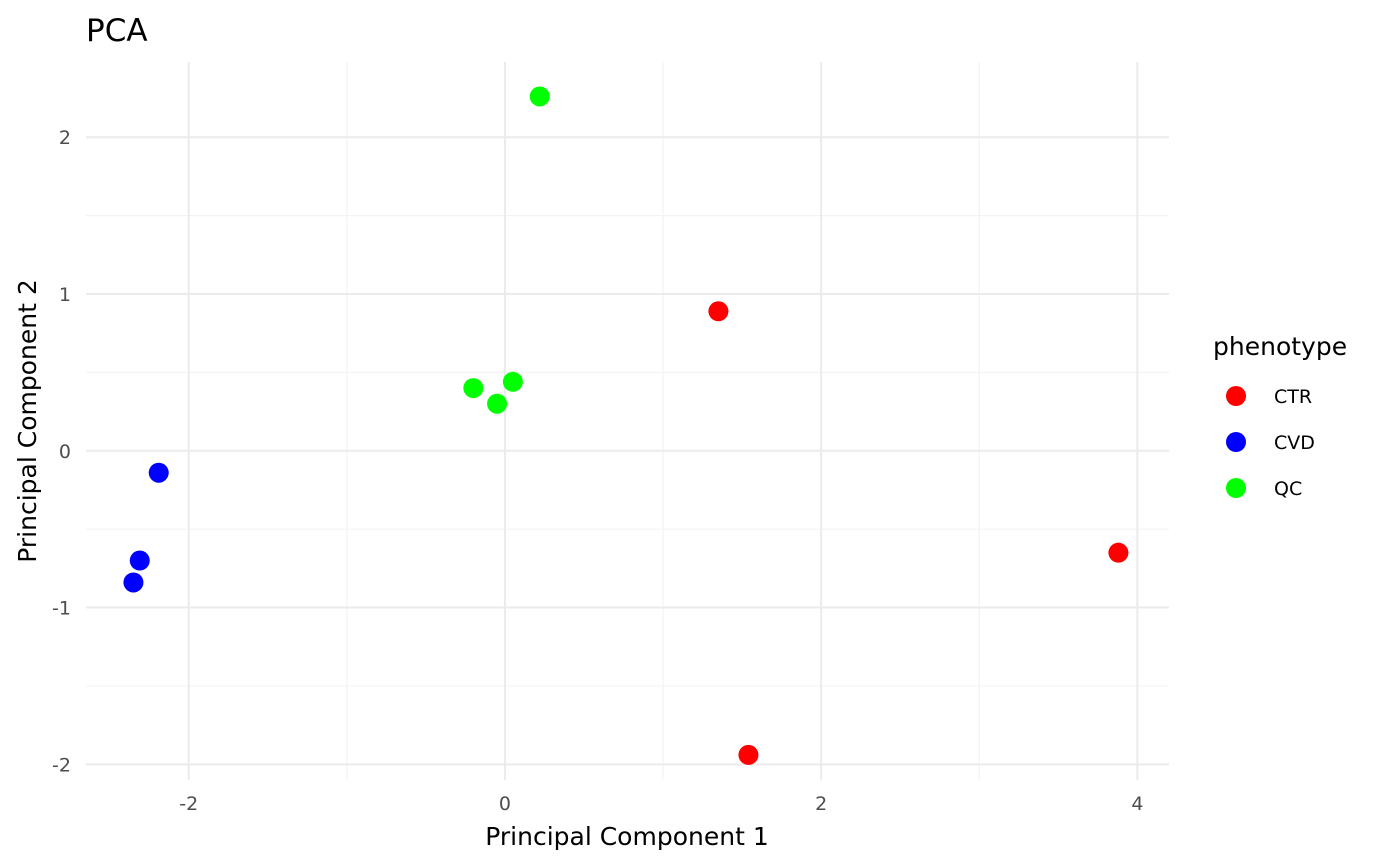 This screenshot has width=1400, height=865. I want to click on y-tick-label: 1, so click(65, 295).